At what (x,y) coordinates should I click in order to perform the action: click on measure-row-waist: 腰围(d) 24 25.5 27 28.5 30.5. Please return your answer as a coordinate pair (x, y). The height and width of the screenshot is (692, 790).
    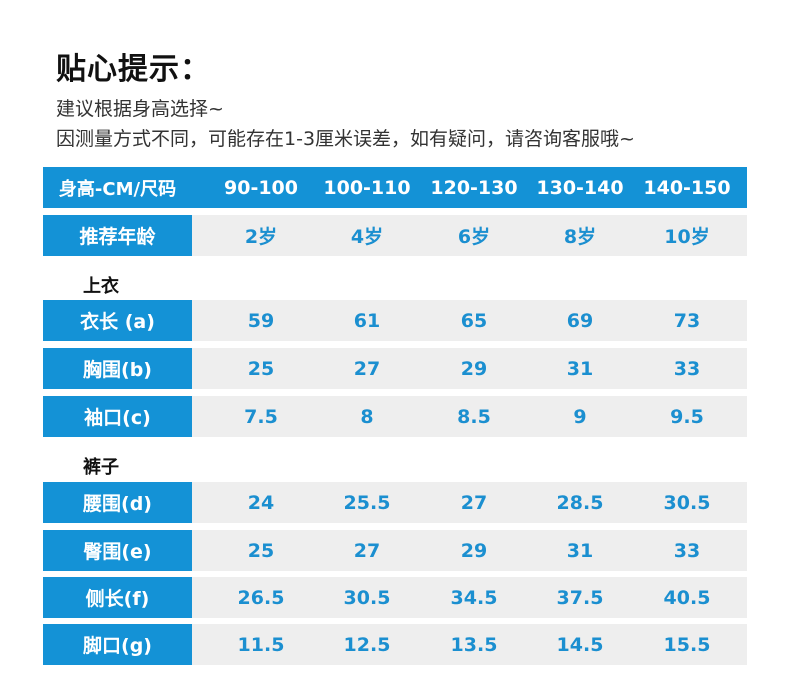
    Looking at the image, I should click on (395, 502).